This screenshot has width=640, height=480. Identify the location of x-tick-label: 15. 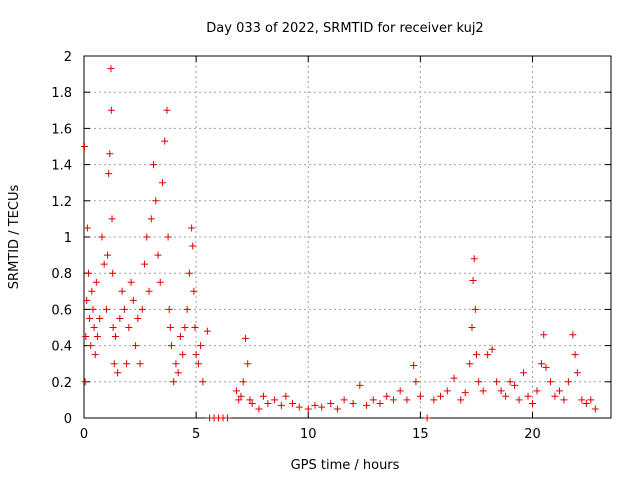
(420, 434).